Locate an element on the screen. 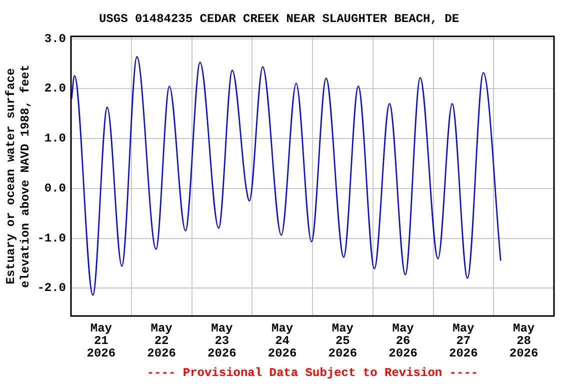 The image size is (576, 384). y-axis-title: Estuary or ocean water surface elevation above NAVD 1988, feet is located at coordinates (18, 176).